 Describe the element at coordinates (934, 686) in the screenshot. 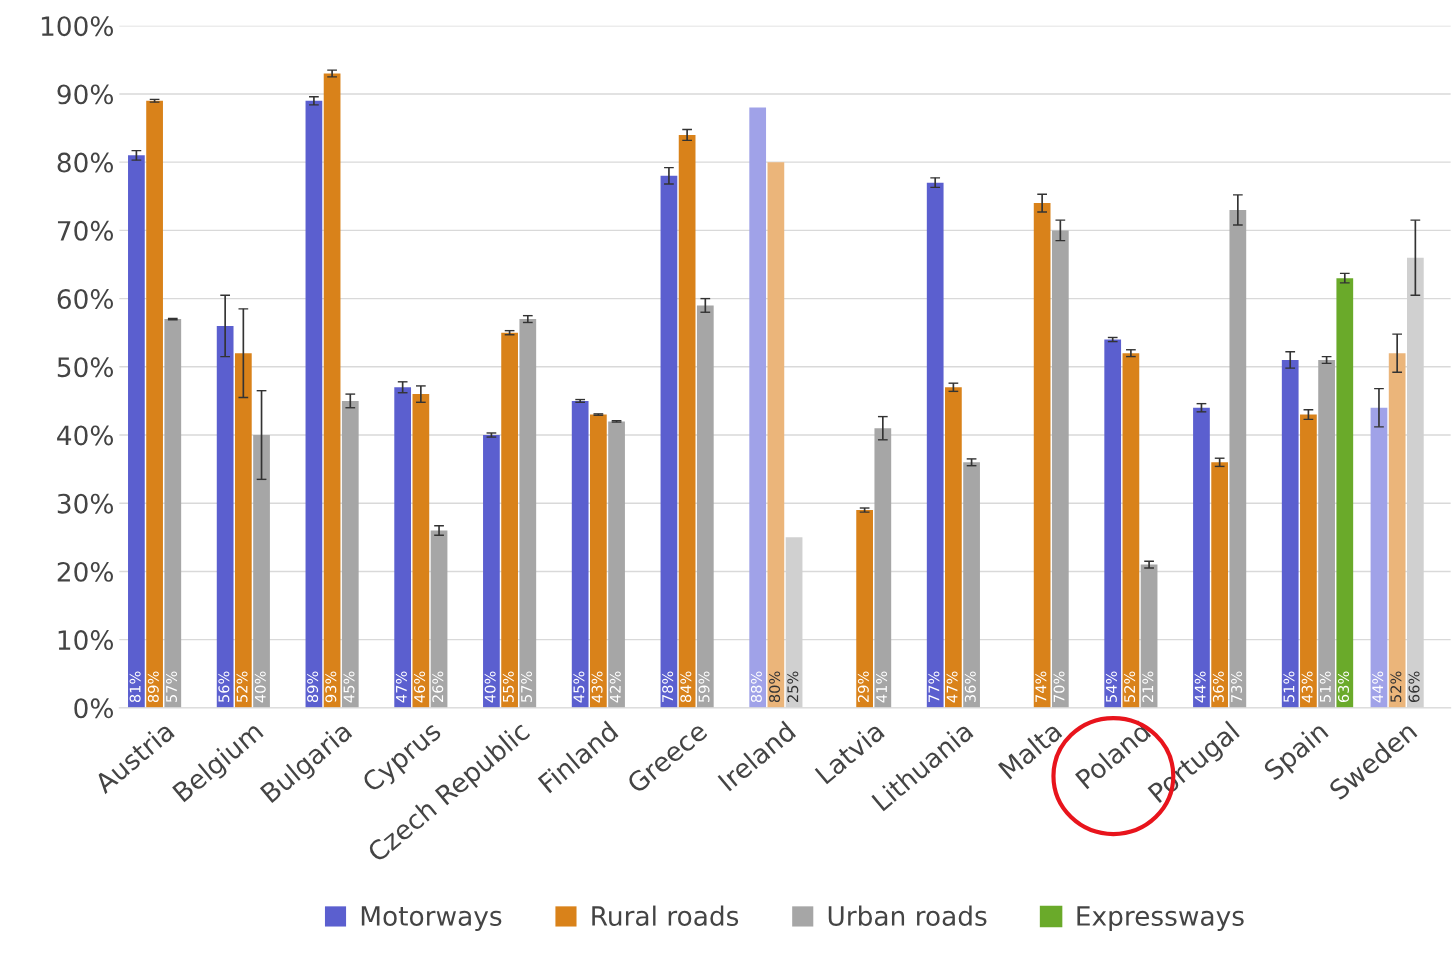

I see `data-label: 77%` at that location.